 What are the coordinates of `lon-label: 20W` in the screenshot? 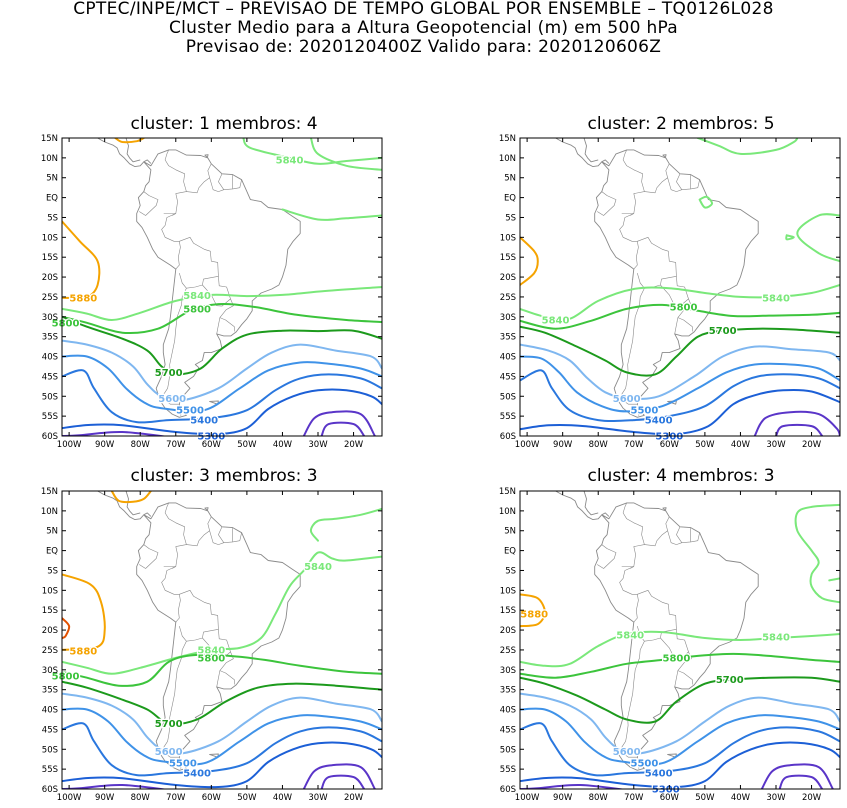 It's located at (812, 798).